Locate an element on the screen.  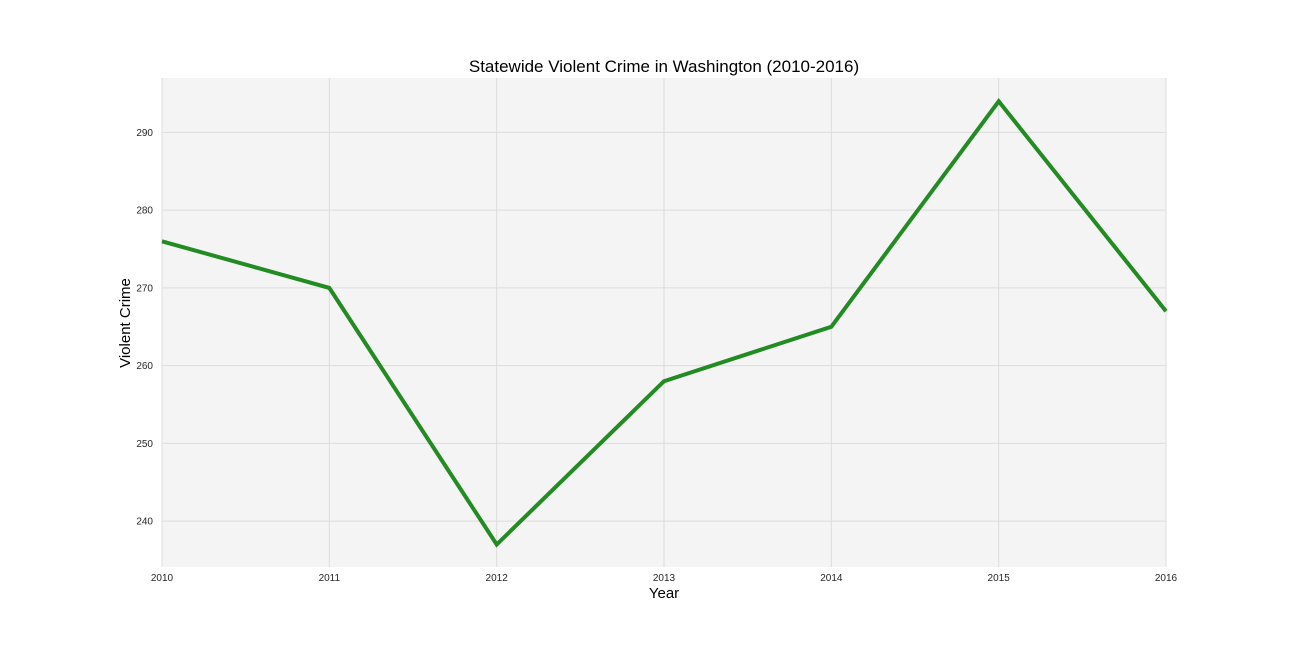
y-tick-label: 290 is located at coordinates (144, 133).